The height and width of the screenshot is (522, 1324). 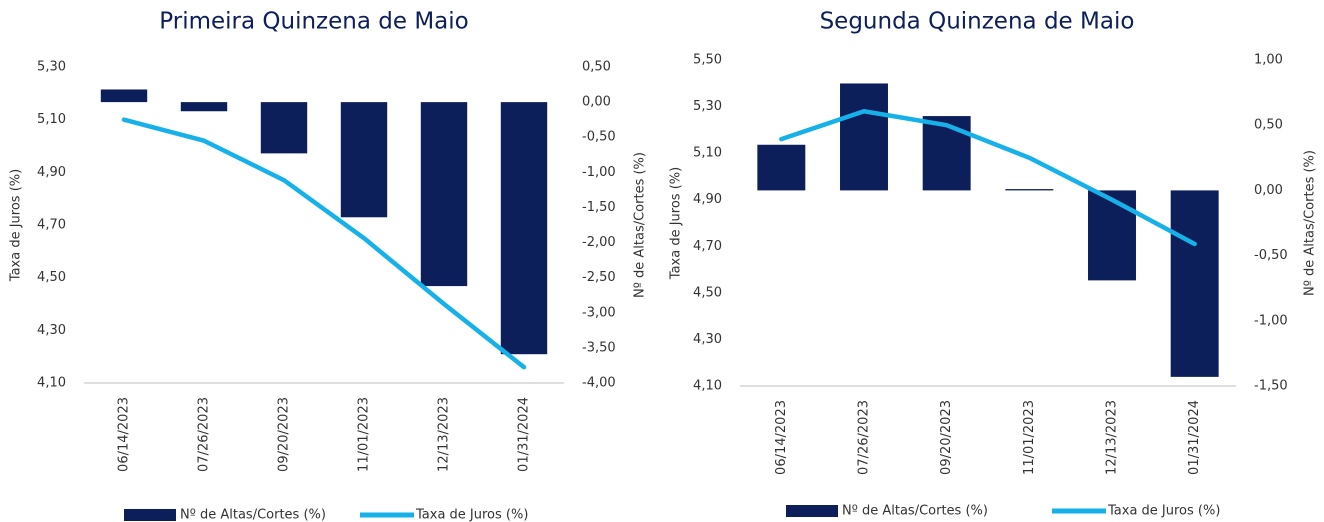 What do you see at coordinates (977, 22) in the screenshot?
I see `chart-title: Segunda Quinzena de Maio` at bounding box center [977, 22].